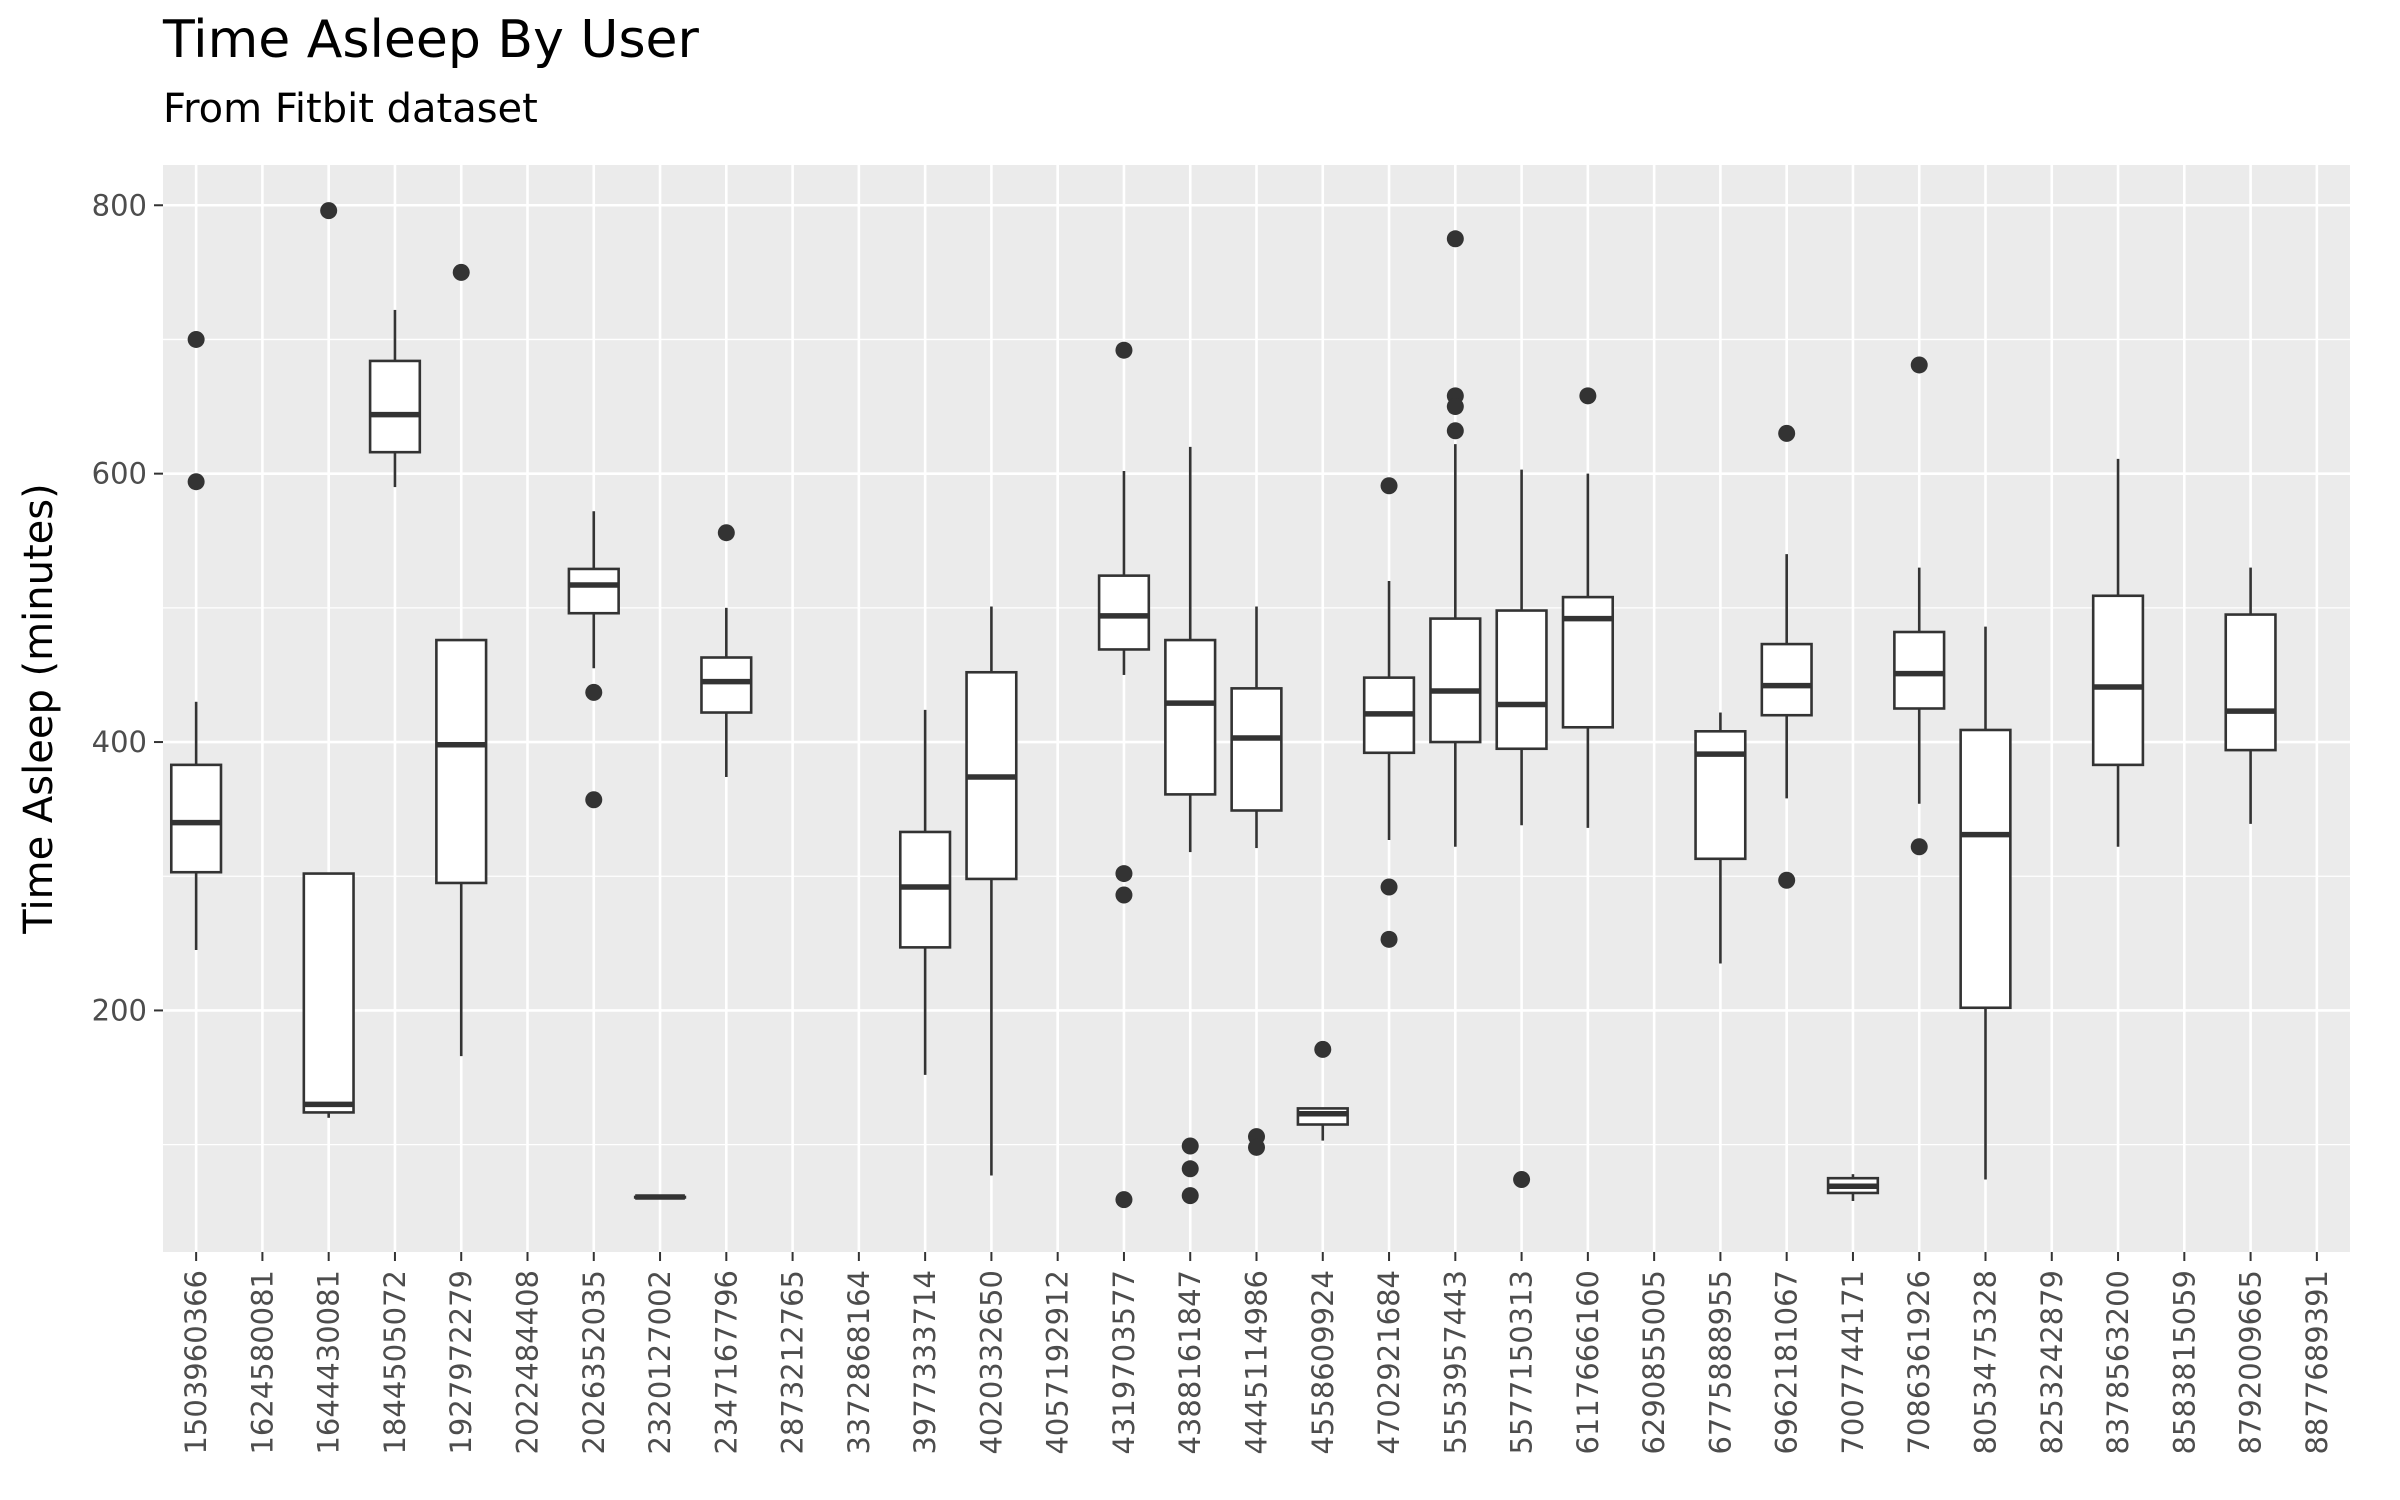 This screenshot has height=1500, width=2400. What do you see at coordinates (119, 742) in the screenshot?
I see `y-tick-label: 400` at bounding box center [119, 742].